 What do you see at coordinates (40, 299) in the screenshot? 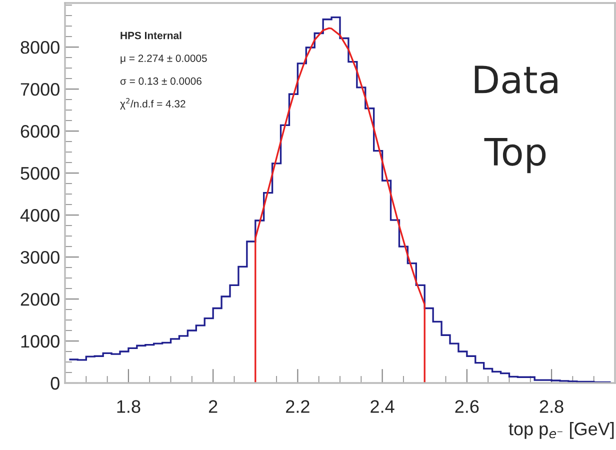
I see `y-tick-label: 2000` at bounding box center [40, 299].